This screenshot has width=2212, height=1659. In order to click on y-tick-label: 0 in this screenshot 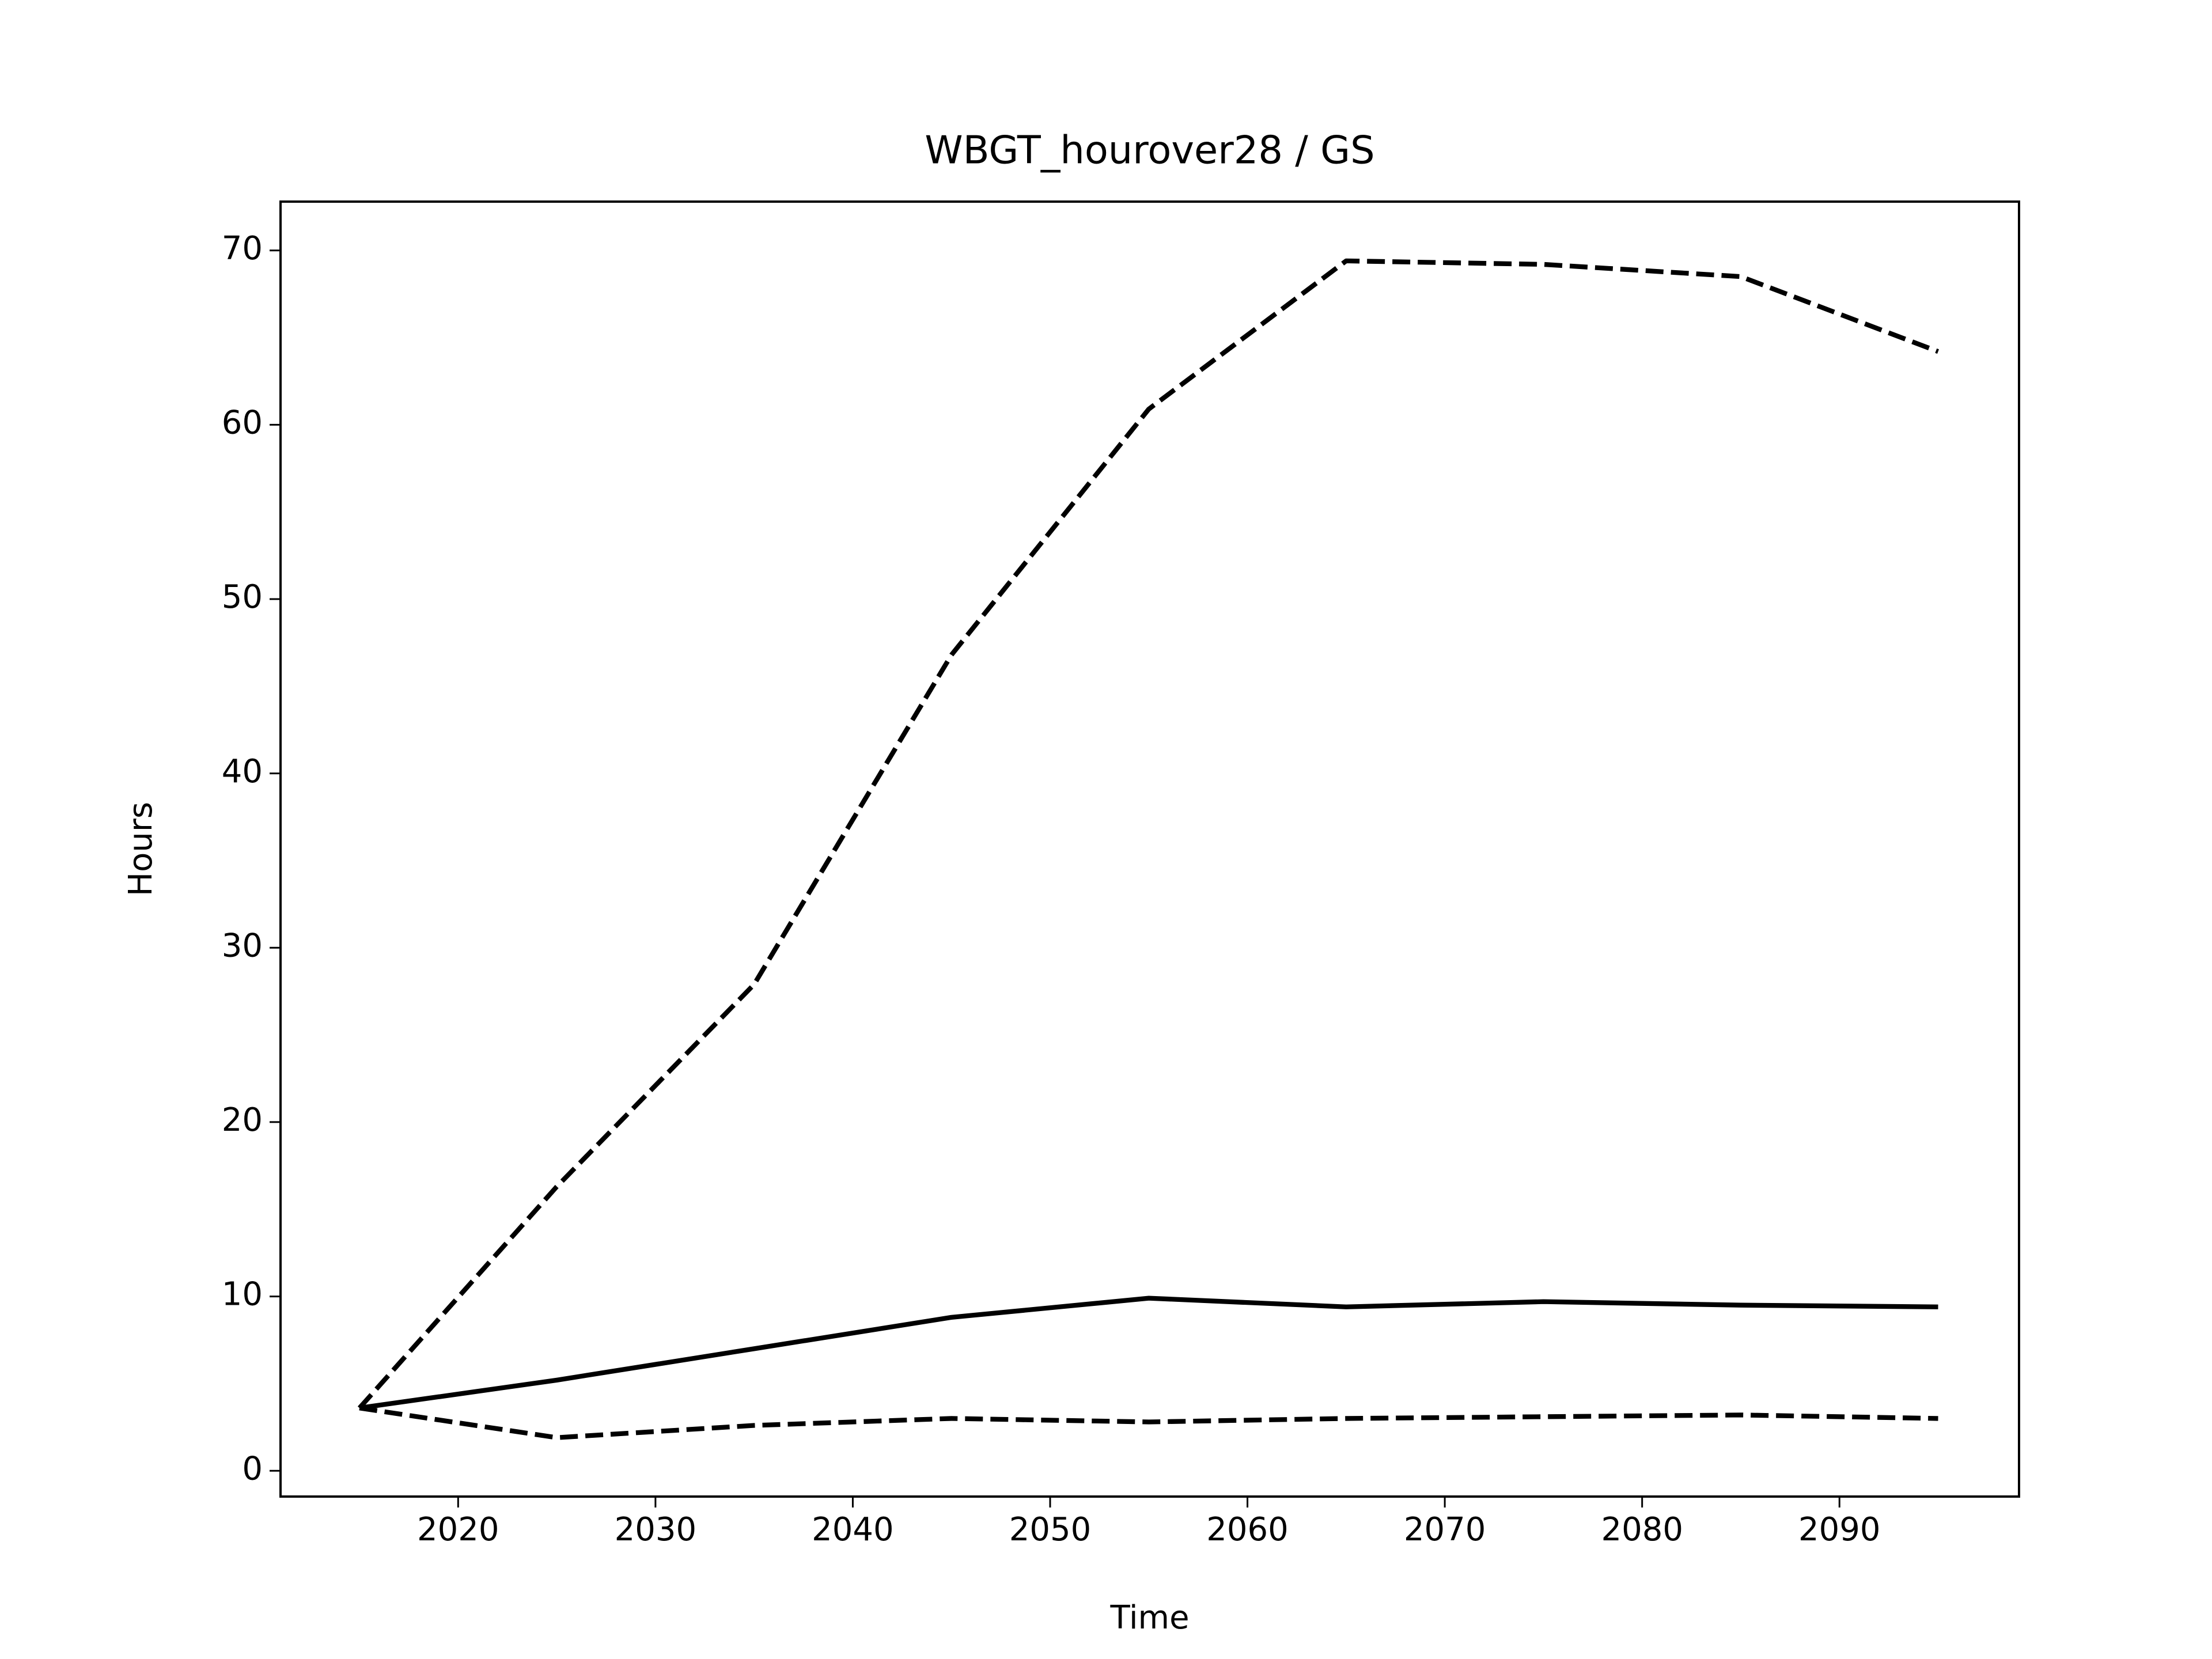, I will do `click(252, 1468)`.